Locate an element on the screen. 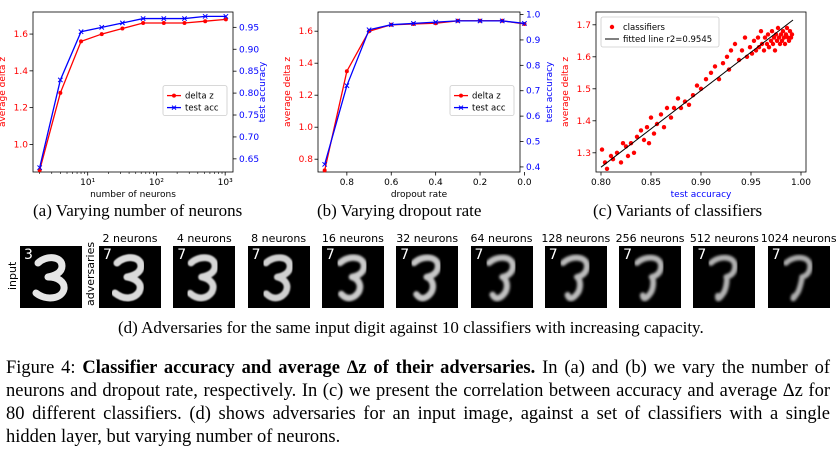 The height and width of the screenshot is (454, 836). subcaption-a: (a) Varying number of neurons is located at coordinates (138, 210).